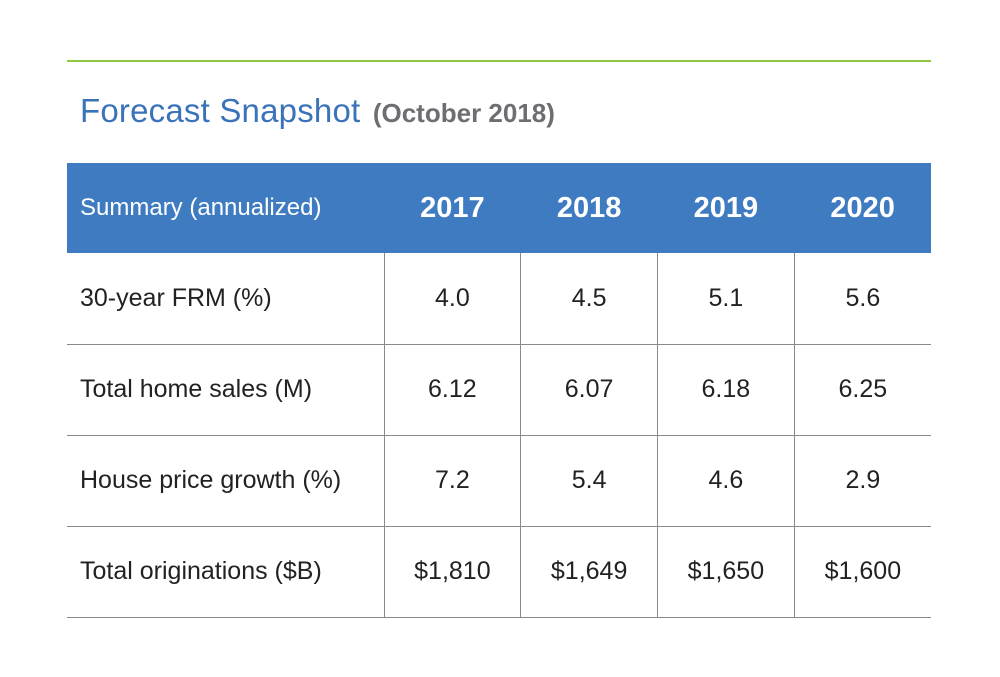 The image size is (1000, 677). I want to click on table-cell: 6.18, so click(726, 389).